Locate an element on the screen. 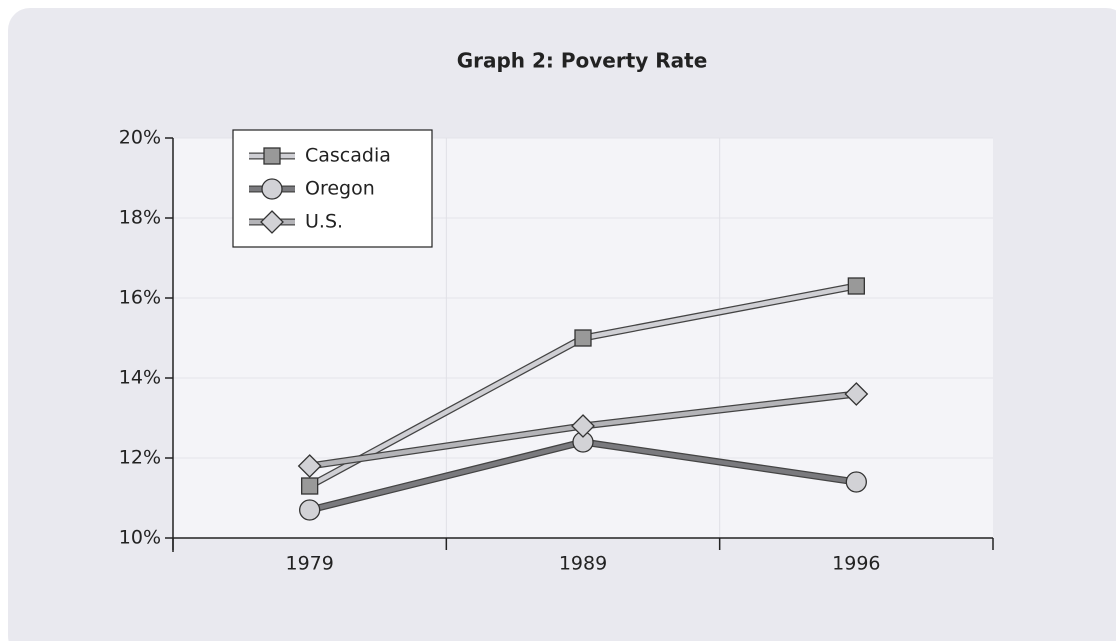 This screenshot has height=641, width=1116. legend-label: Oregon is located at coordinates (340, 189).